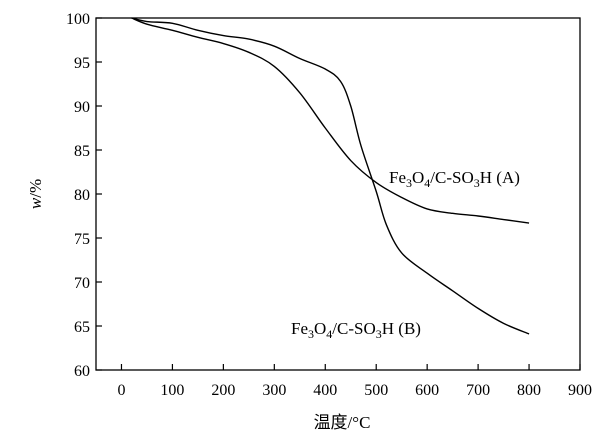 The height and width of the screenshot is (445, 595). I want to click on x-tick-label-900: 900, so click(580, 390).